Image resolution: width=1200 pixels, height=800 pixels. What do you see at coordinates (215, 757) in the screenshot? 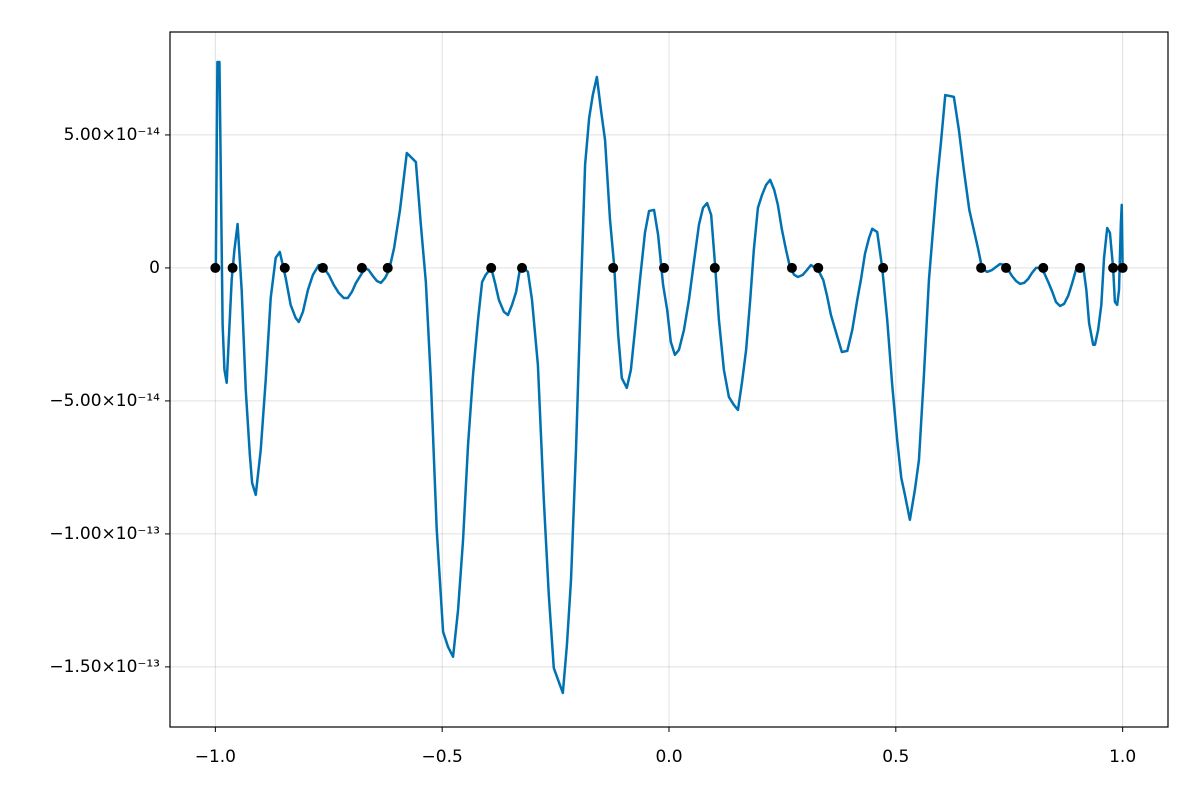
I see `x-tick-label: −1.0` at bounding box center [215, 757].